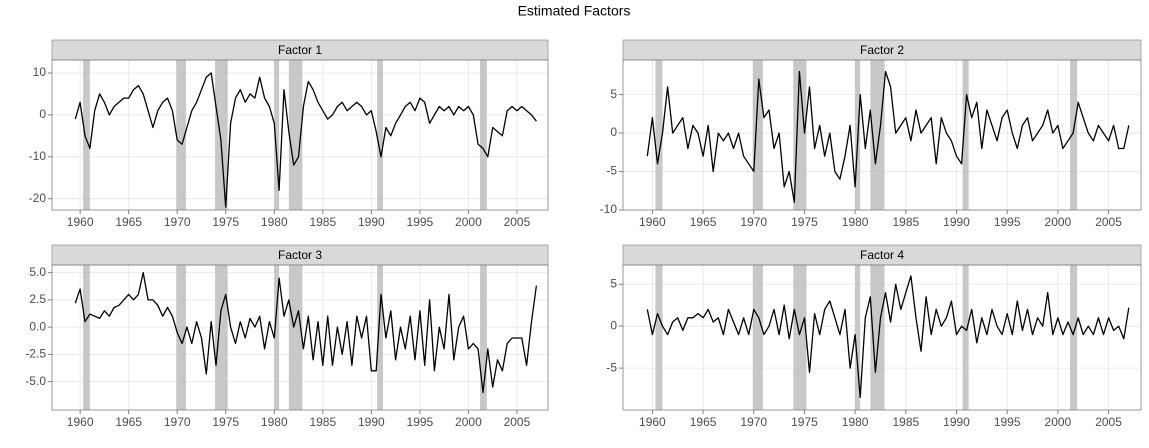  What do you see at coordinates (40, 72) in the screenshot?
I see `y-tick-label: 10` at bounding box center [40, 72].